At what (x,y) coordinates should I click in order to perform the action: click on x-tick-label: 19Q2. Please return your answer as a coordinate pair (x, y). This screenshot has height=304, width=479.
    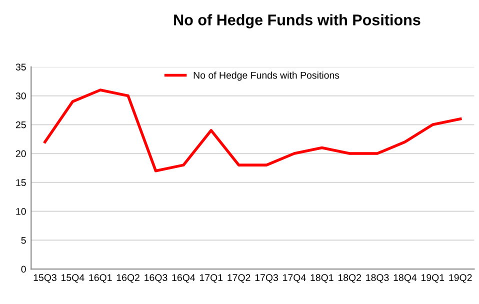
    Looking at the image, I should click on (460, 278).